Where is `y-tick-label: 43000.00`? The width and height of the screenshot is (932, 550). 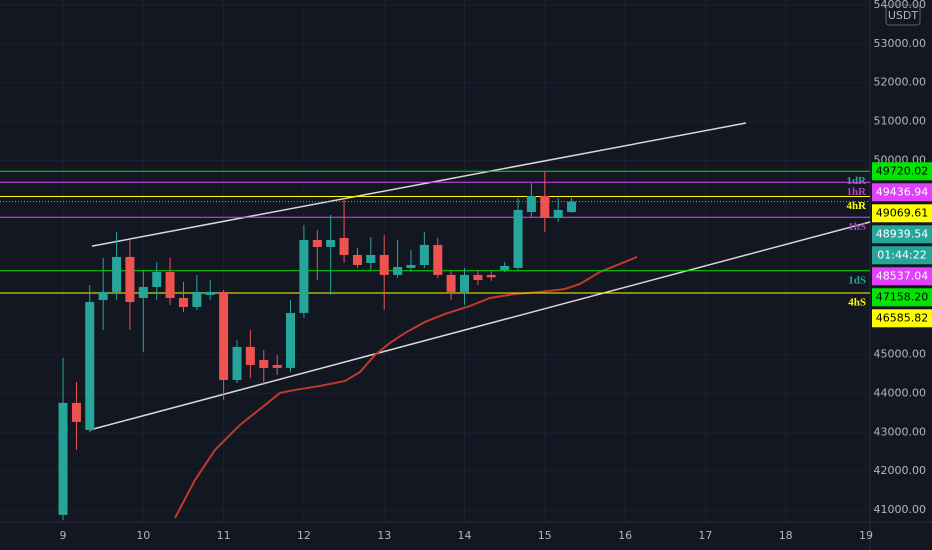 y-tick-label: 43000.00 is located at coordinates (900, 431).